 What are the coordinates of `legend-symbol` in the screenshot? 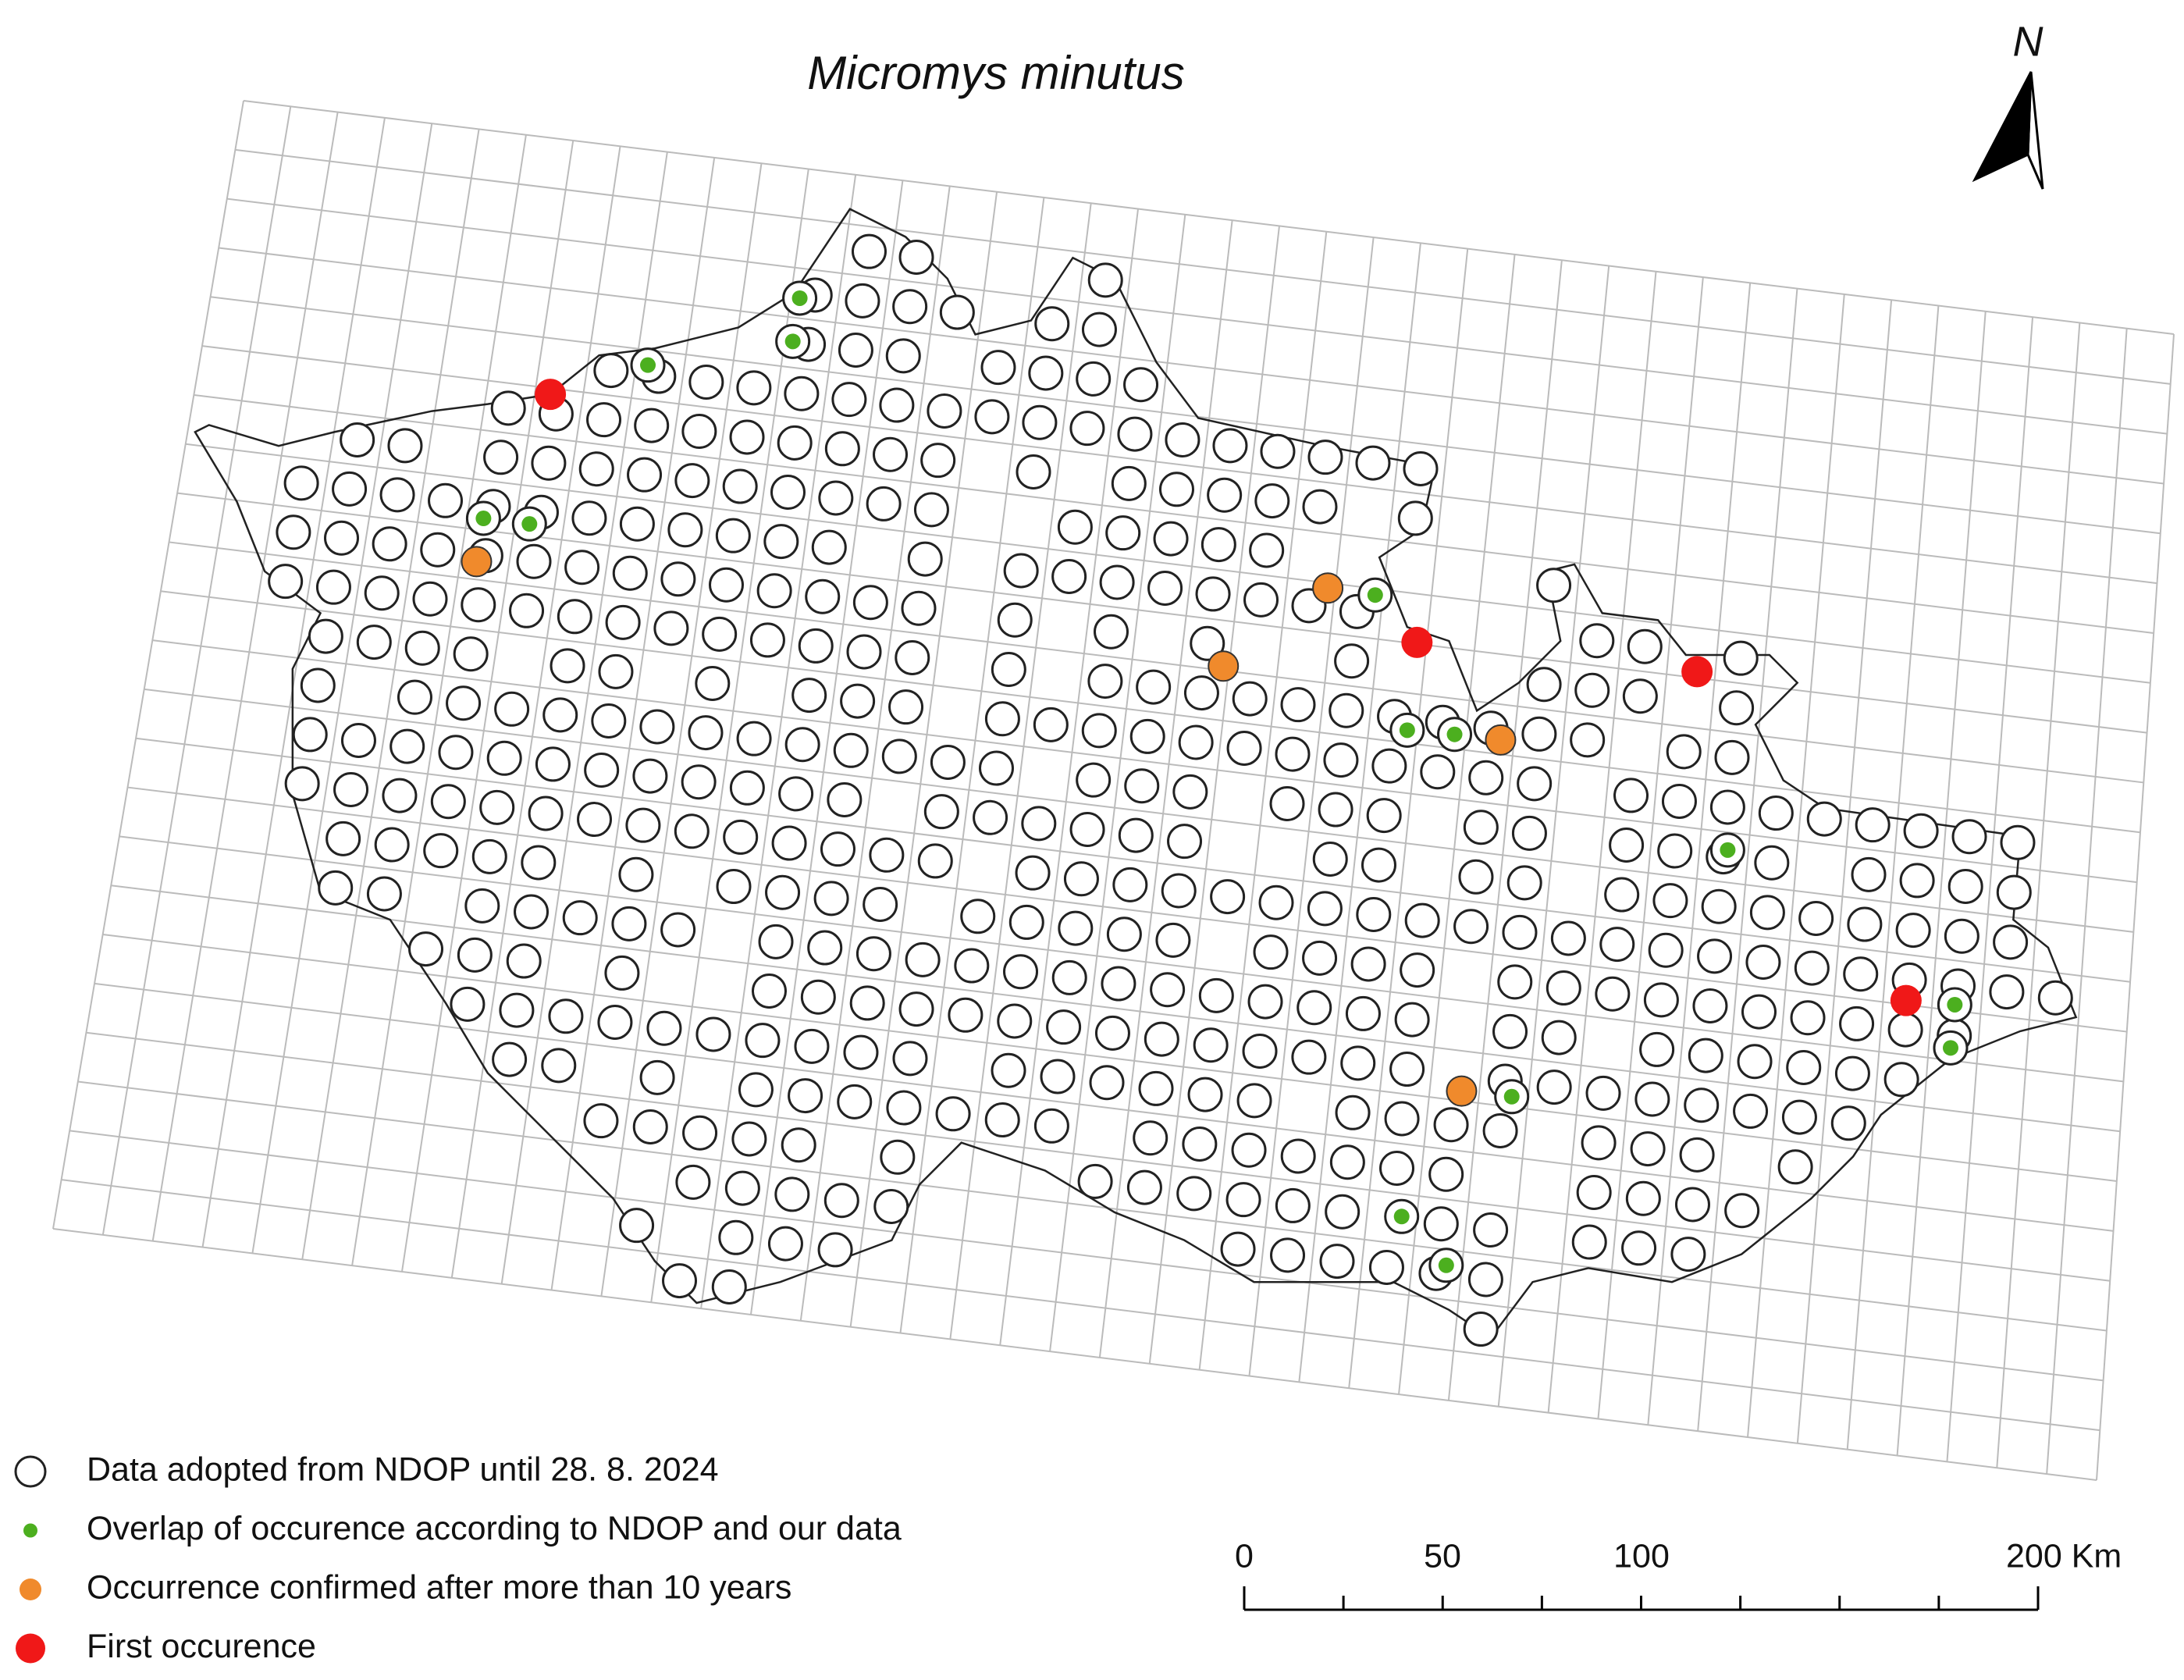 It's located at (30, 1530).